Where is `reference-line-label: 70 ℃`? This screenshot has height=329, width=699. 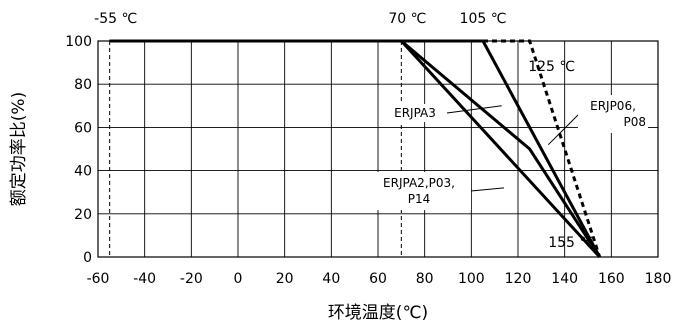
reference-line-label: 70 ℃ is located at coordinates (407, 19).